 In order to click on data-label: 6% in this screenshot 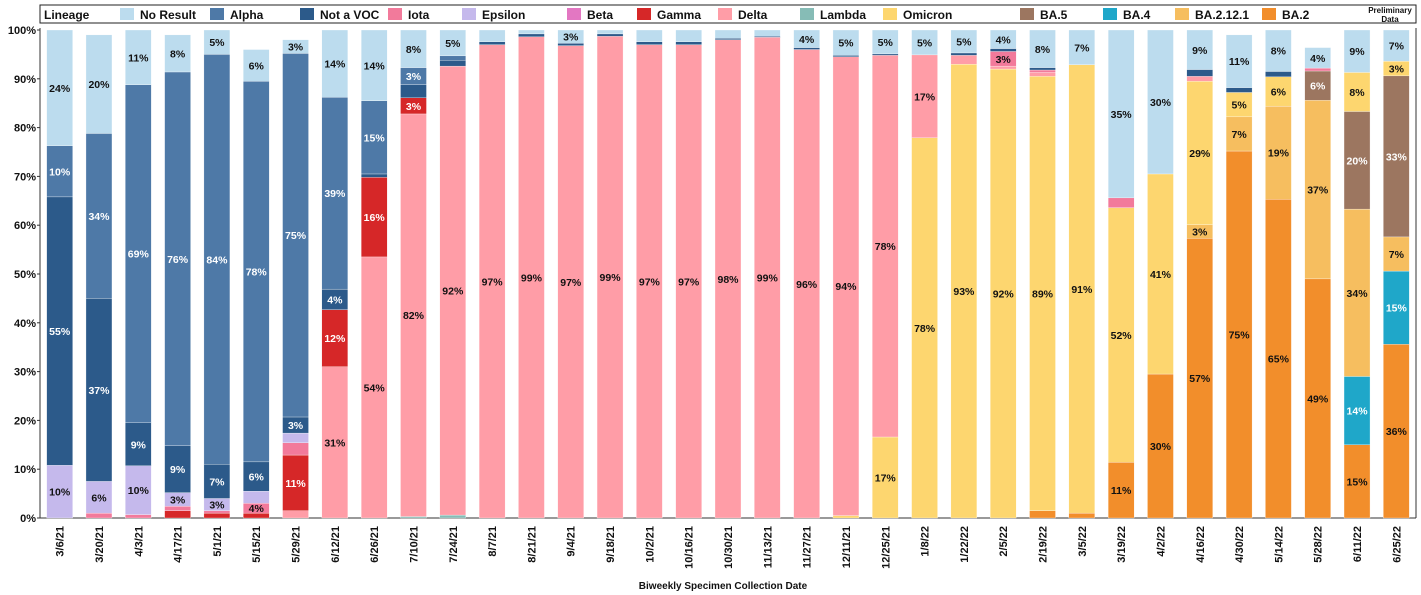, I will do `click(257, 478)`.